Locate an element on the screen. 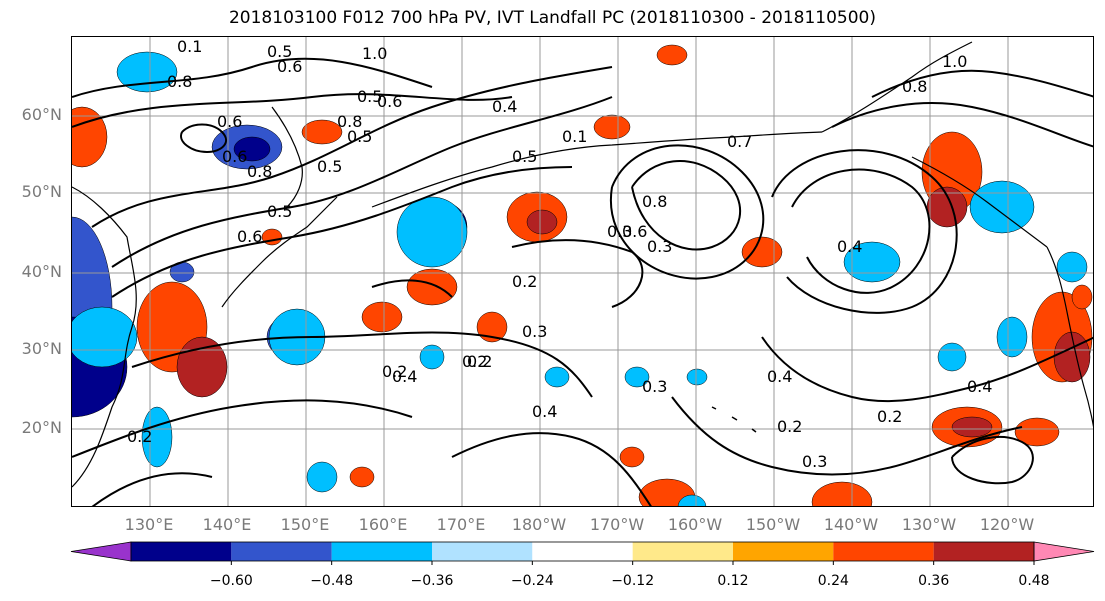 The image size is (1105, 601). colorbar-tick-label: −0.12 is located at coordinates (633, 581).